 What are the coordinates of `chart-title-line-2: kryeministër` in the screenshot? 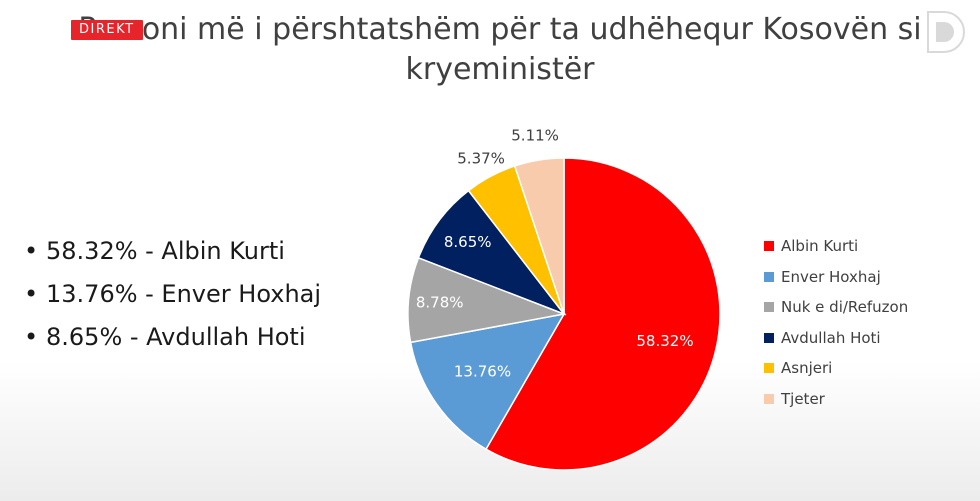 It's located at (500, 69).